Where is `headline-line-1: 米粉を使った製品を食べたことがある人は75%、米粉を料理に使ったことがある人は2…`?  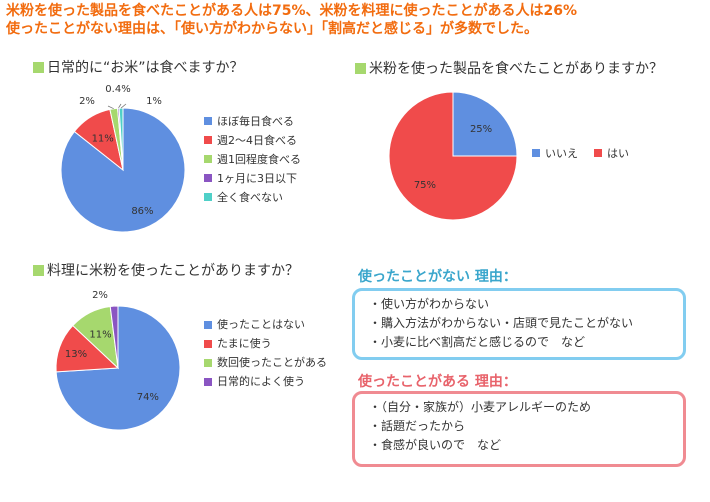 headline-line-1: 米粉を使った製品を食べたことがある人は75%、米粉を料理に使ったことがある人は2… is located at coordinates (292, 11).